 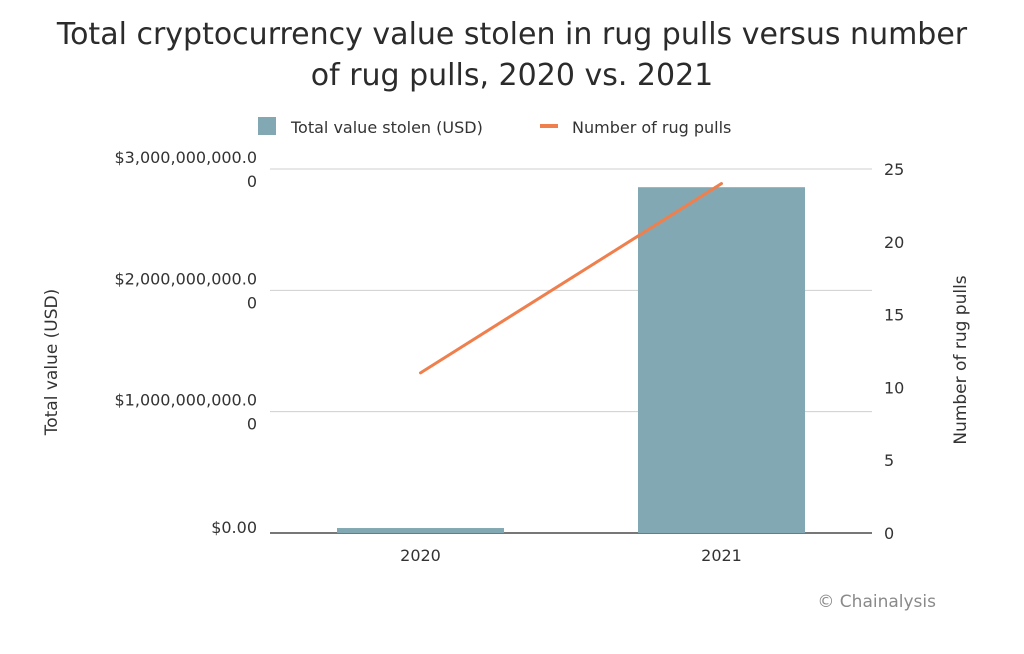 I want to click on y2-axis-ticks: 0 5 10 15 20 25, so click(x=894, y=351).